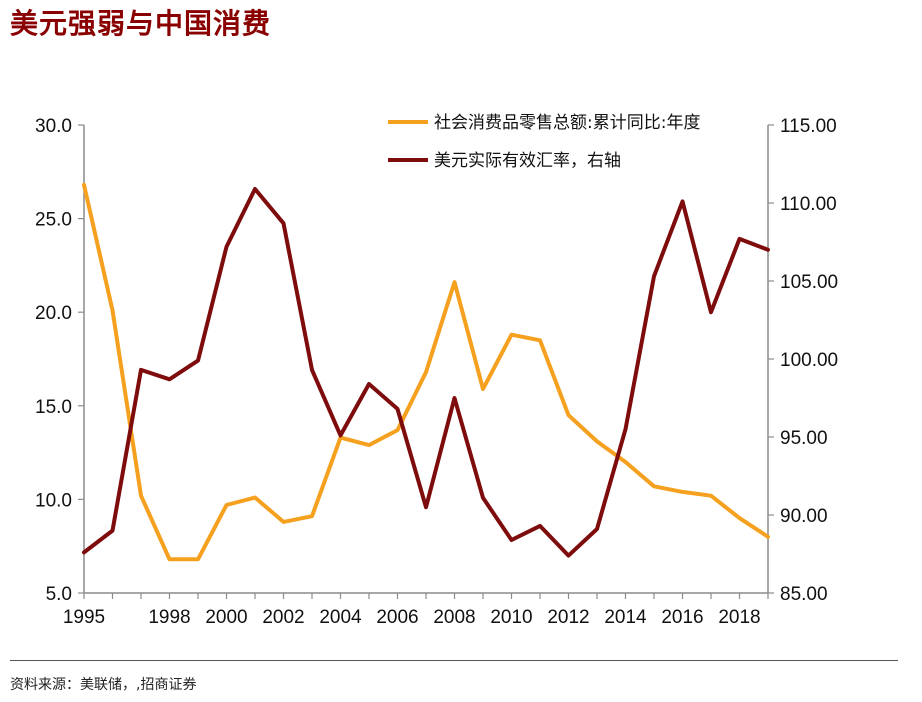 The height and width of the screenshot is (702, 922). I want to click on source-note: 资料来源：美联储，,招商证券, so click(103, 685).